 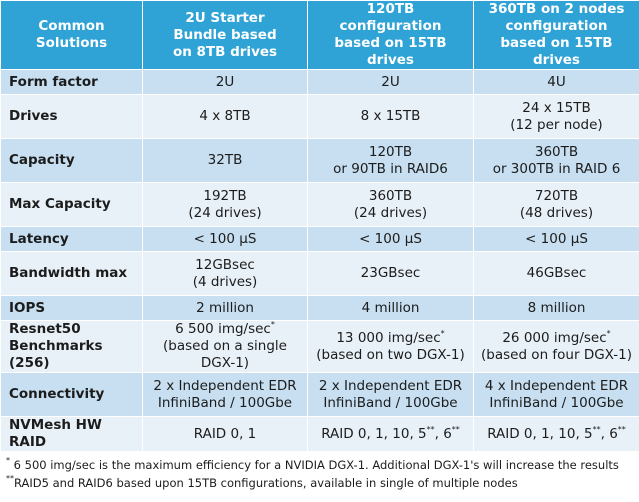 I want to click on row-label-resnet-line2: Benchmarks (256), so click(x=56, y=354).